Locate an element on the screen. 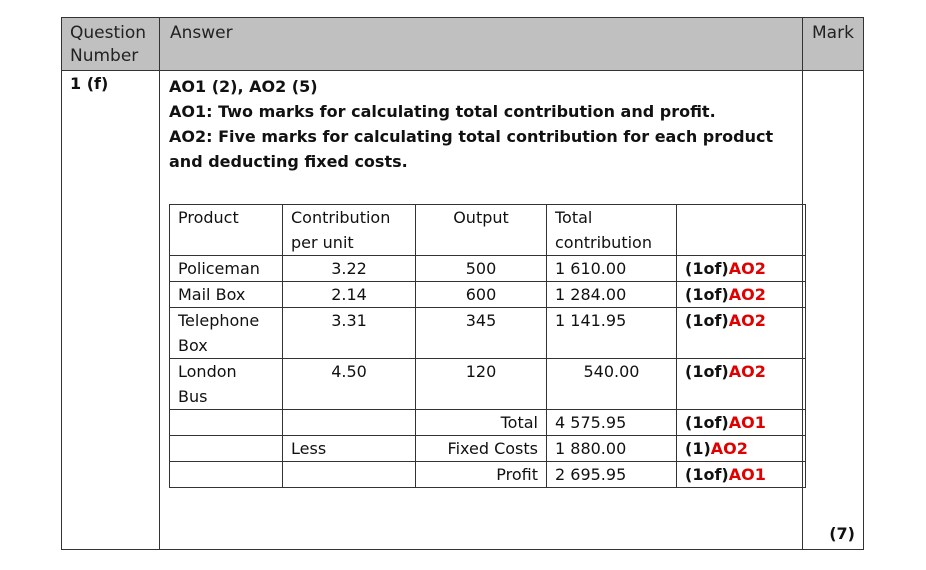 The image size is (926, 570). header-mark-cell is located at coordinates (832, 44).